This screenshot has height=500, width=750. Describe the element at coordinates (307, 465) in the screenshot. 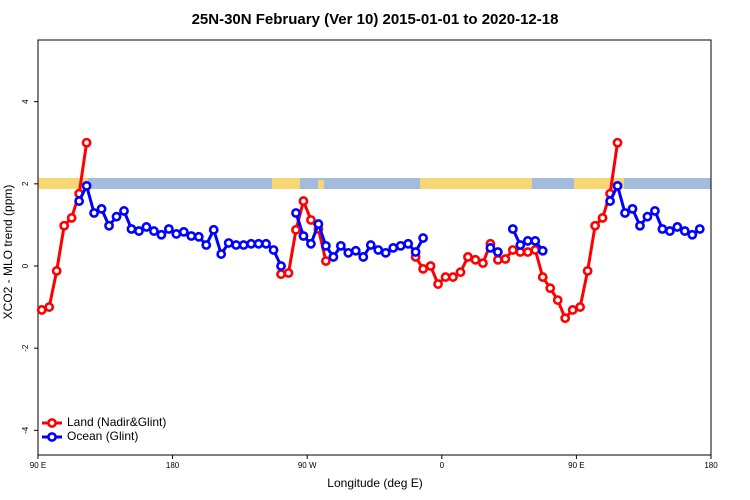

I see `x-tick-label: 90 W` at that location.